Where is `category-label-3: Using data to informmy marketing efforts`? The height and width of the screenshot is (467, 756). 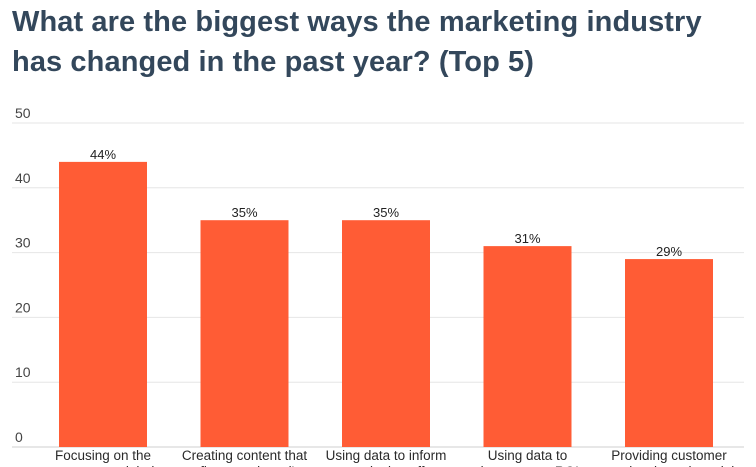
category-label-3: Using data to informmy marketing efforts is located at coordinates (386, 457).